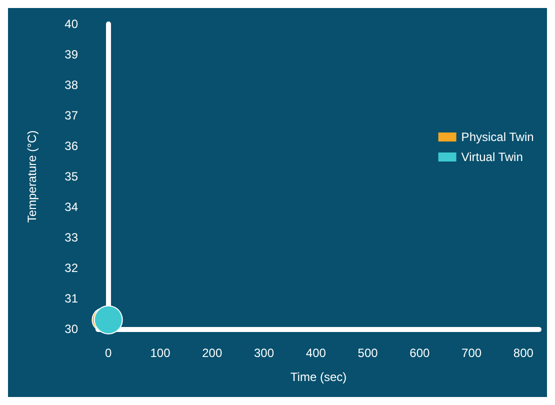  I want to click on x-tick-label: 200, so click(212, 353).